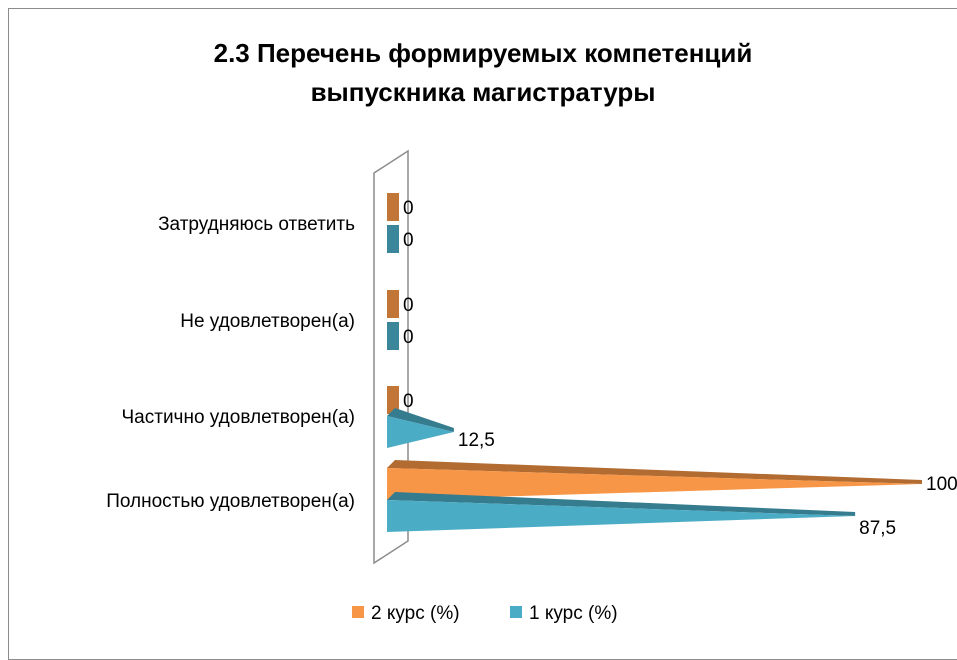 The width and height of the screenshot is (957, 660). I want to click on bar-2-курс-0, so click(654, 484).